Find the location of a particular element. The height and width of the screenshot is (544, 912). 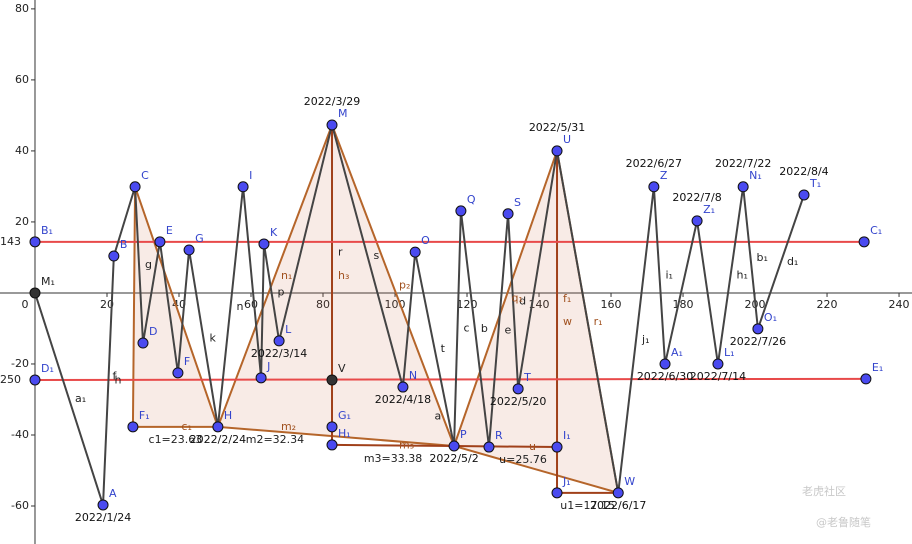

axis-label: 250 is located at coordinates (10, 379).